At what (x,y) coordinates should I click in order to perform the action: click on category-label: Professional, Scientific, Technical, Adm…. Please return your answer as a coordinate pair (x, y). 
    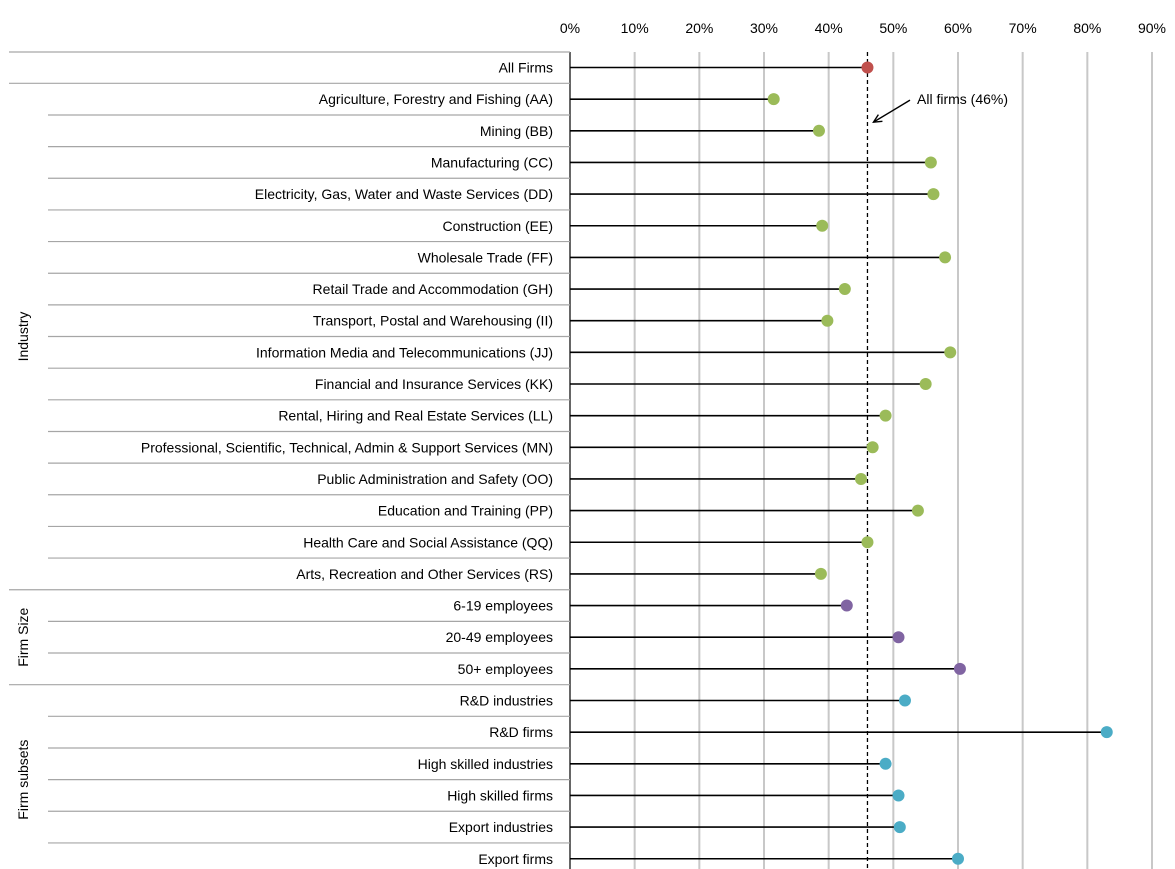
    Looking at the image, I should click on (347, 447).